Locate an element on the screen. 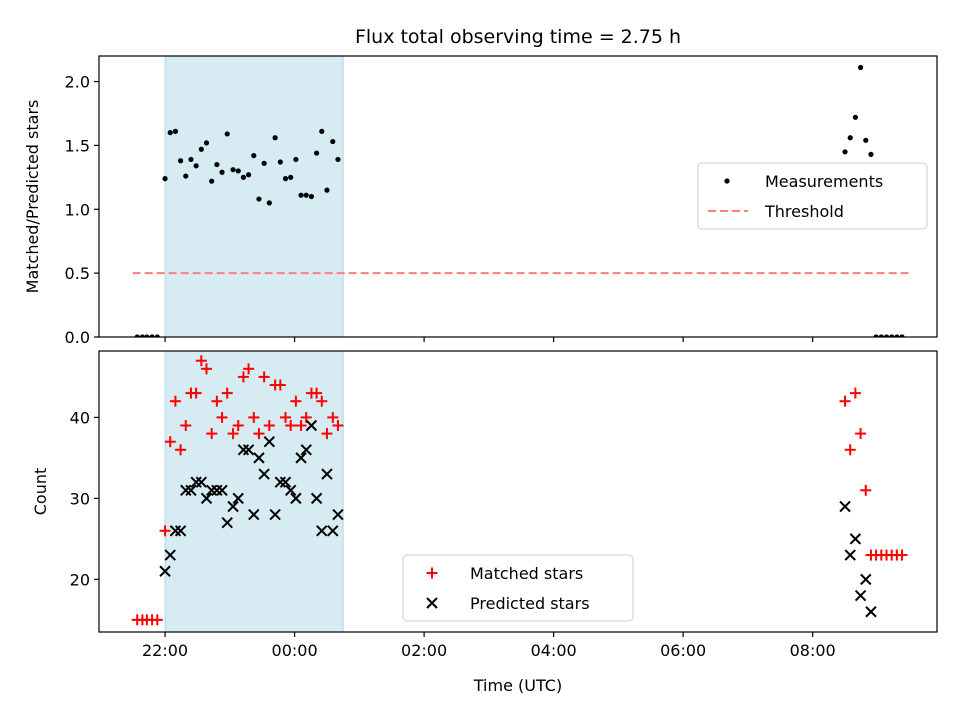 The width and height of the screenshot is (960, 720). x-tick-label: 00:00 is located at coordinates (295, 650).